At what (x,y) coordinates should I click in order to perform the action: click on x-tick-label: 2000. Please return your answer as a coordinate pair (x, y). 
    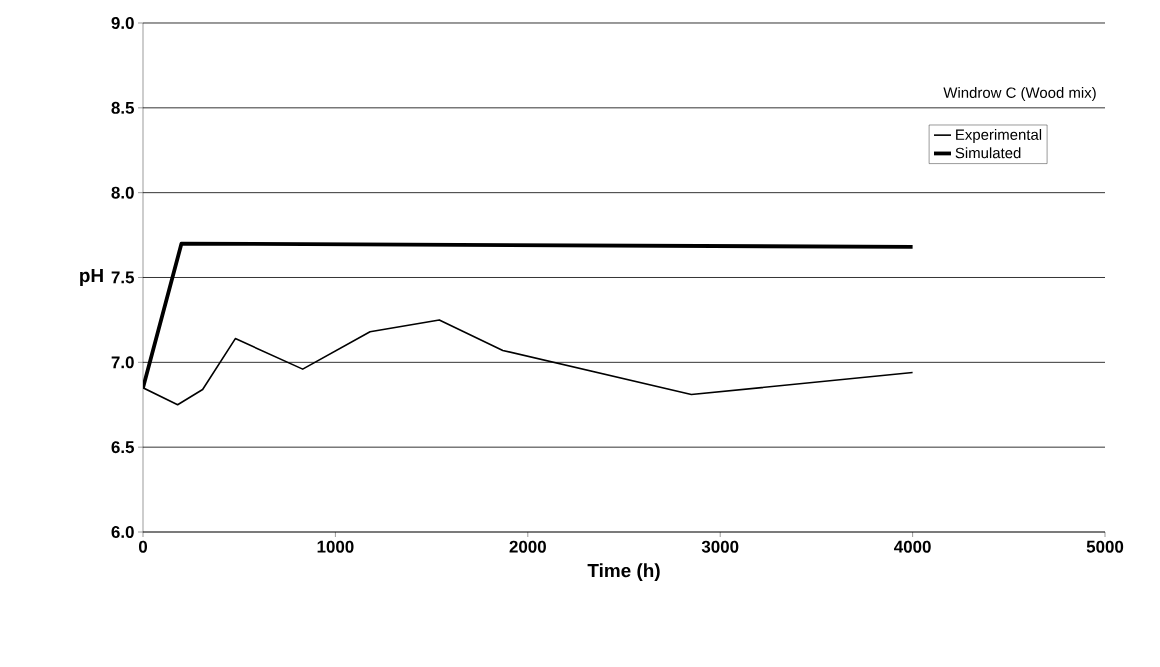
    Looking at the image, I should click on (527, 546).